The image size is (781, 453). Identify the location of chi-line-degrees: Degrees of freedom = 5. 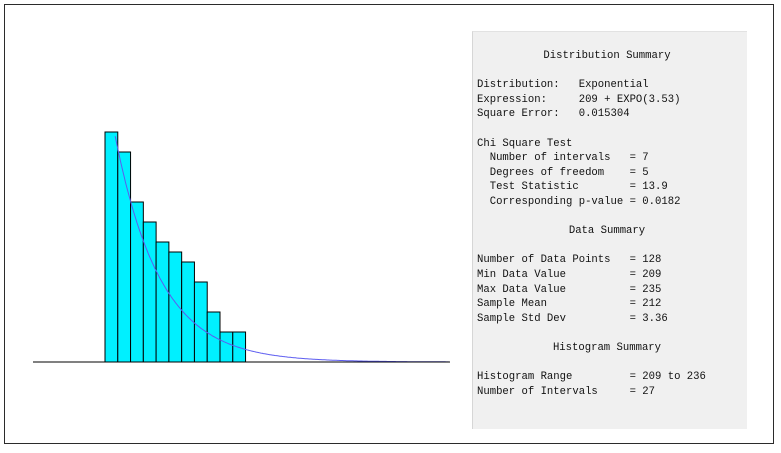
(563, 172).